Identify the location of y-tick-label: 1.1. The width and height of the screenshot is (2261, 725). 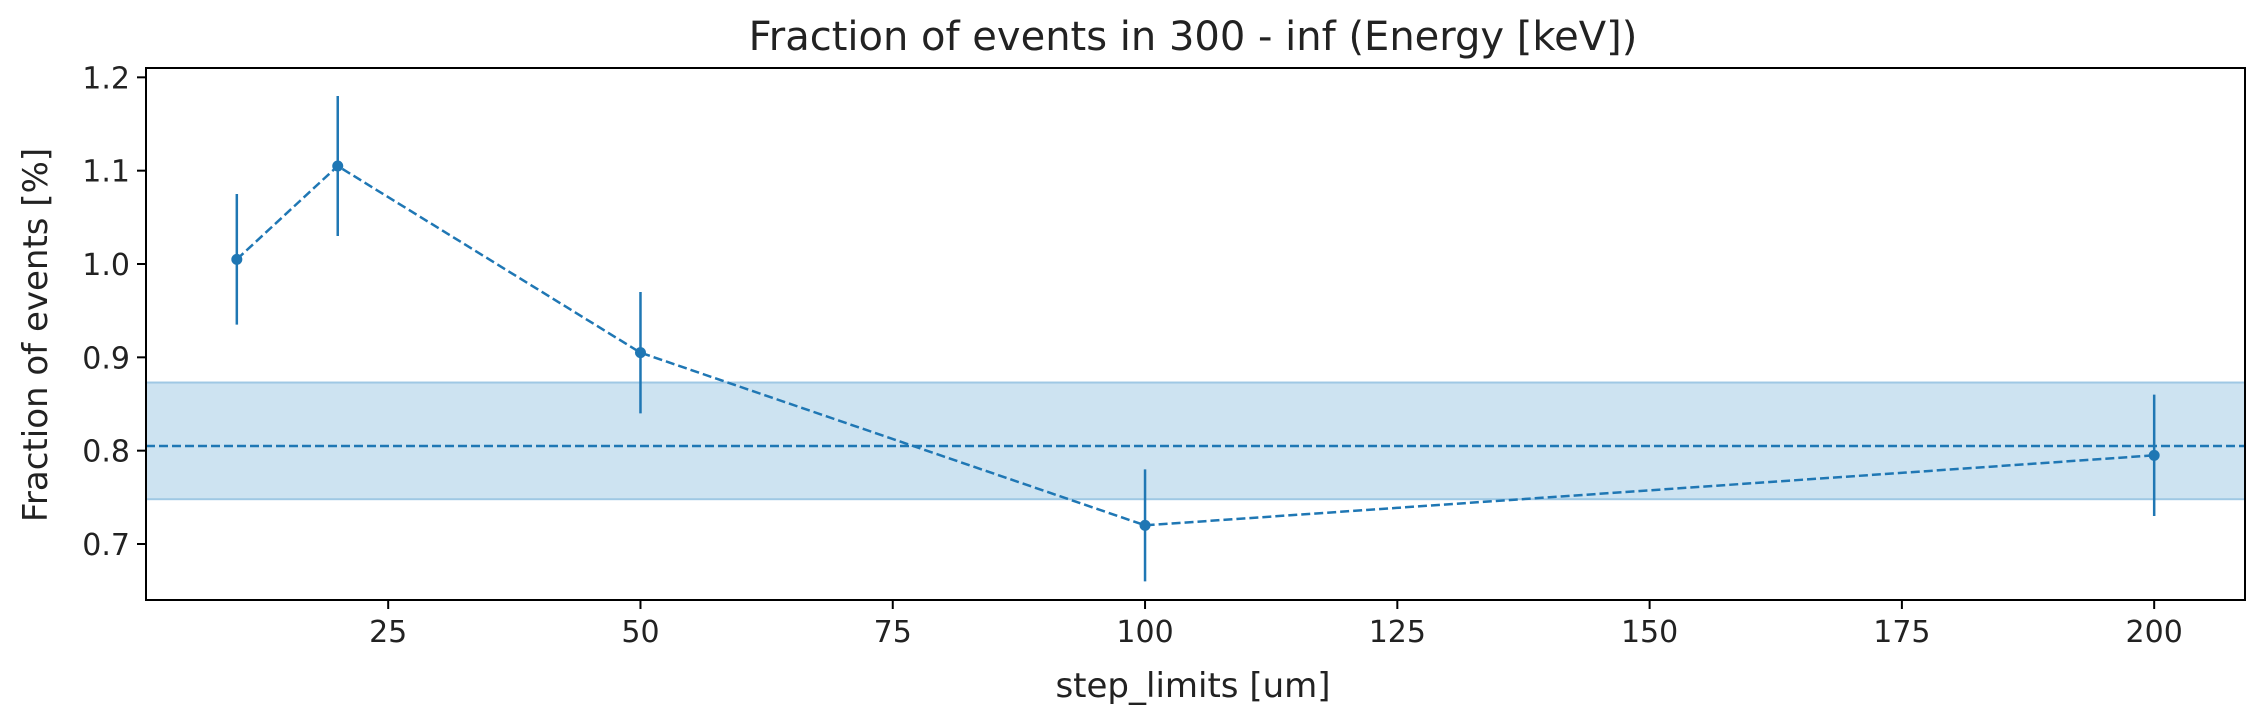
(106, 172).